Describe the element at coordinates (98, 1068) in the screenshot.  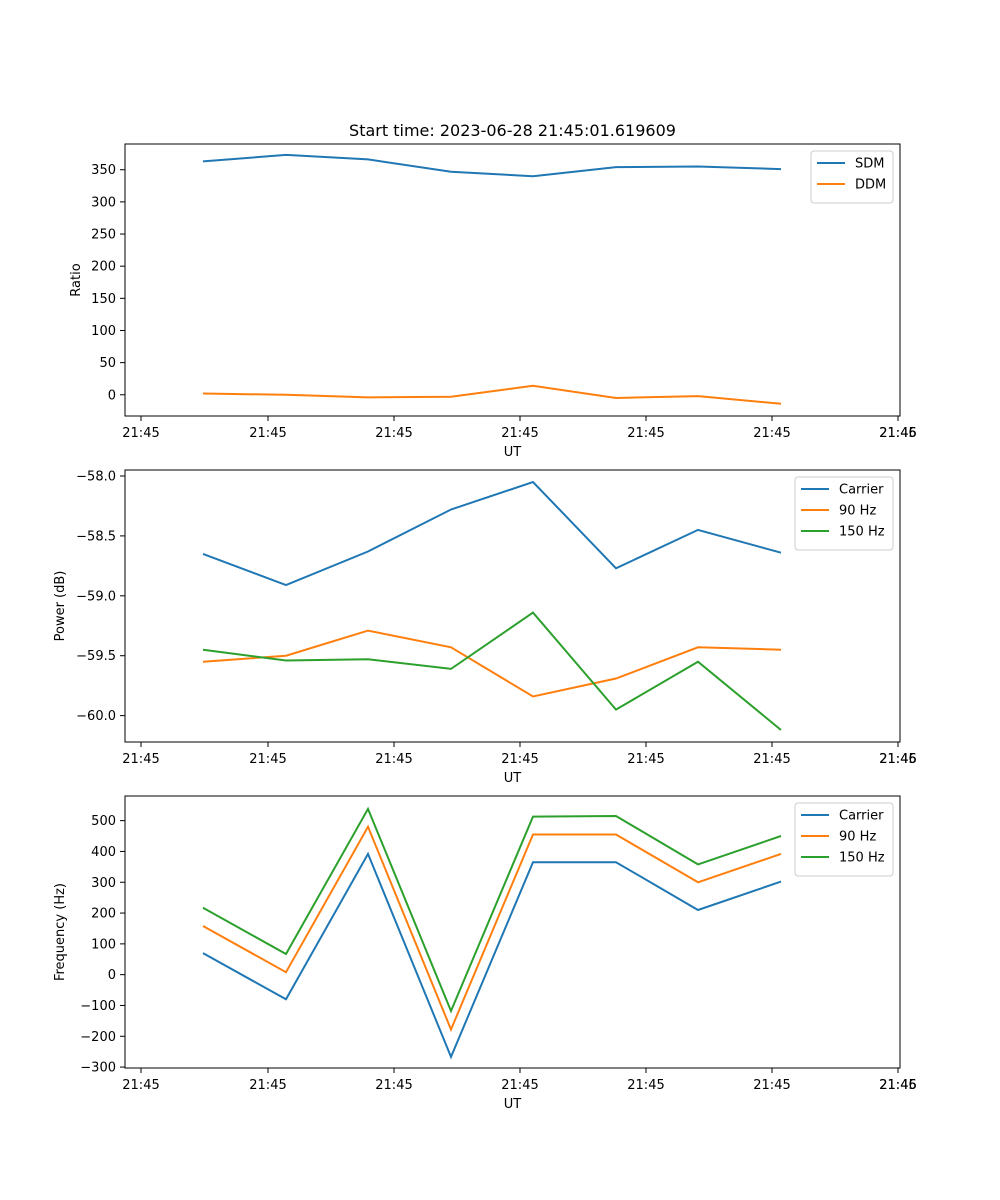
I see `y-tick-label: −300` at that location.